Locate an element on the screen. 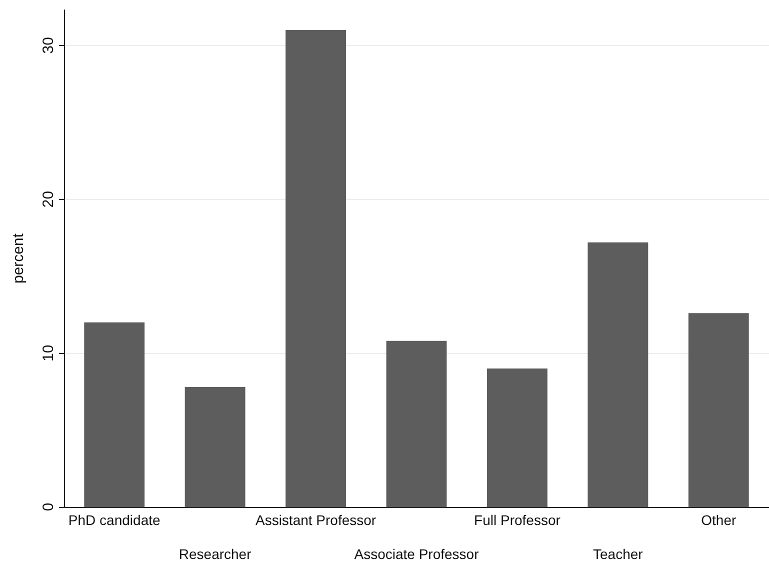 This screenshot has width=769, height=561. y-axis-title: percent is located at coordinates (18, 258).